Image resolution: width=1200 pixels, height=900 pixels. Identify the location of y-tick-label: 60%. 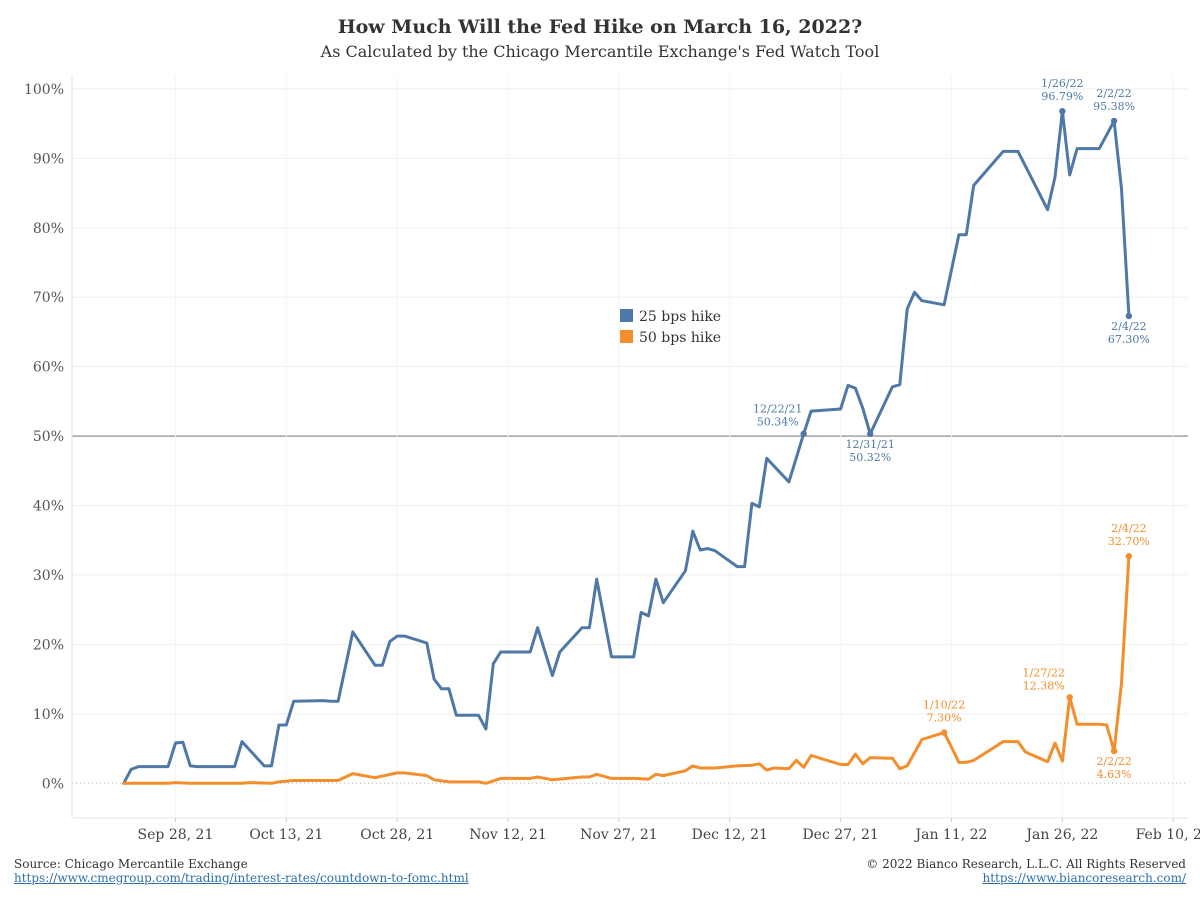
(48, 368).